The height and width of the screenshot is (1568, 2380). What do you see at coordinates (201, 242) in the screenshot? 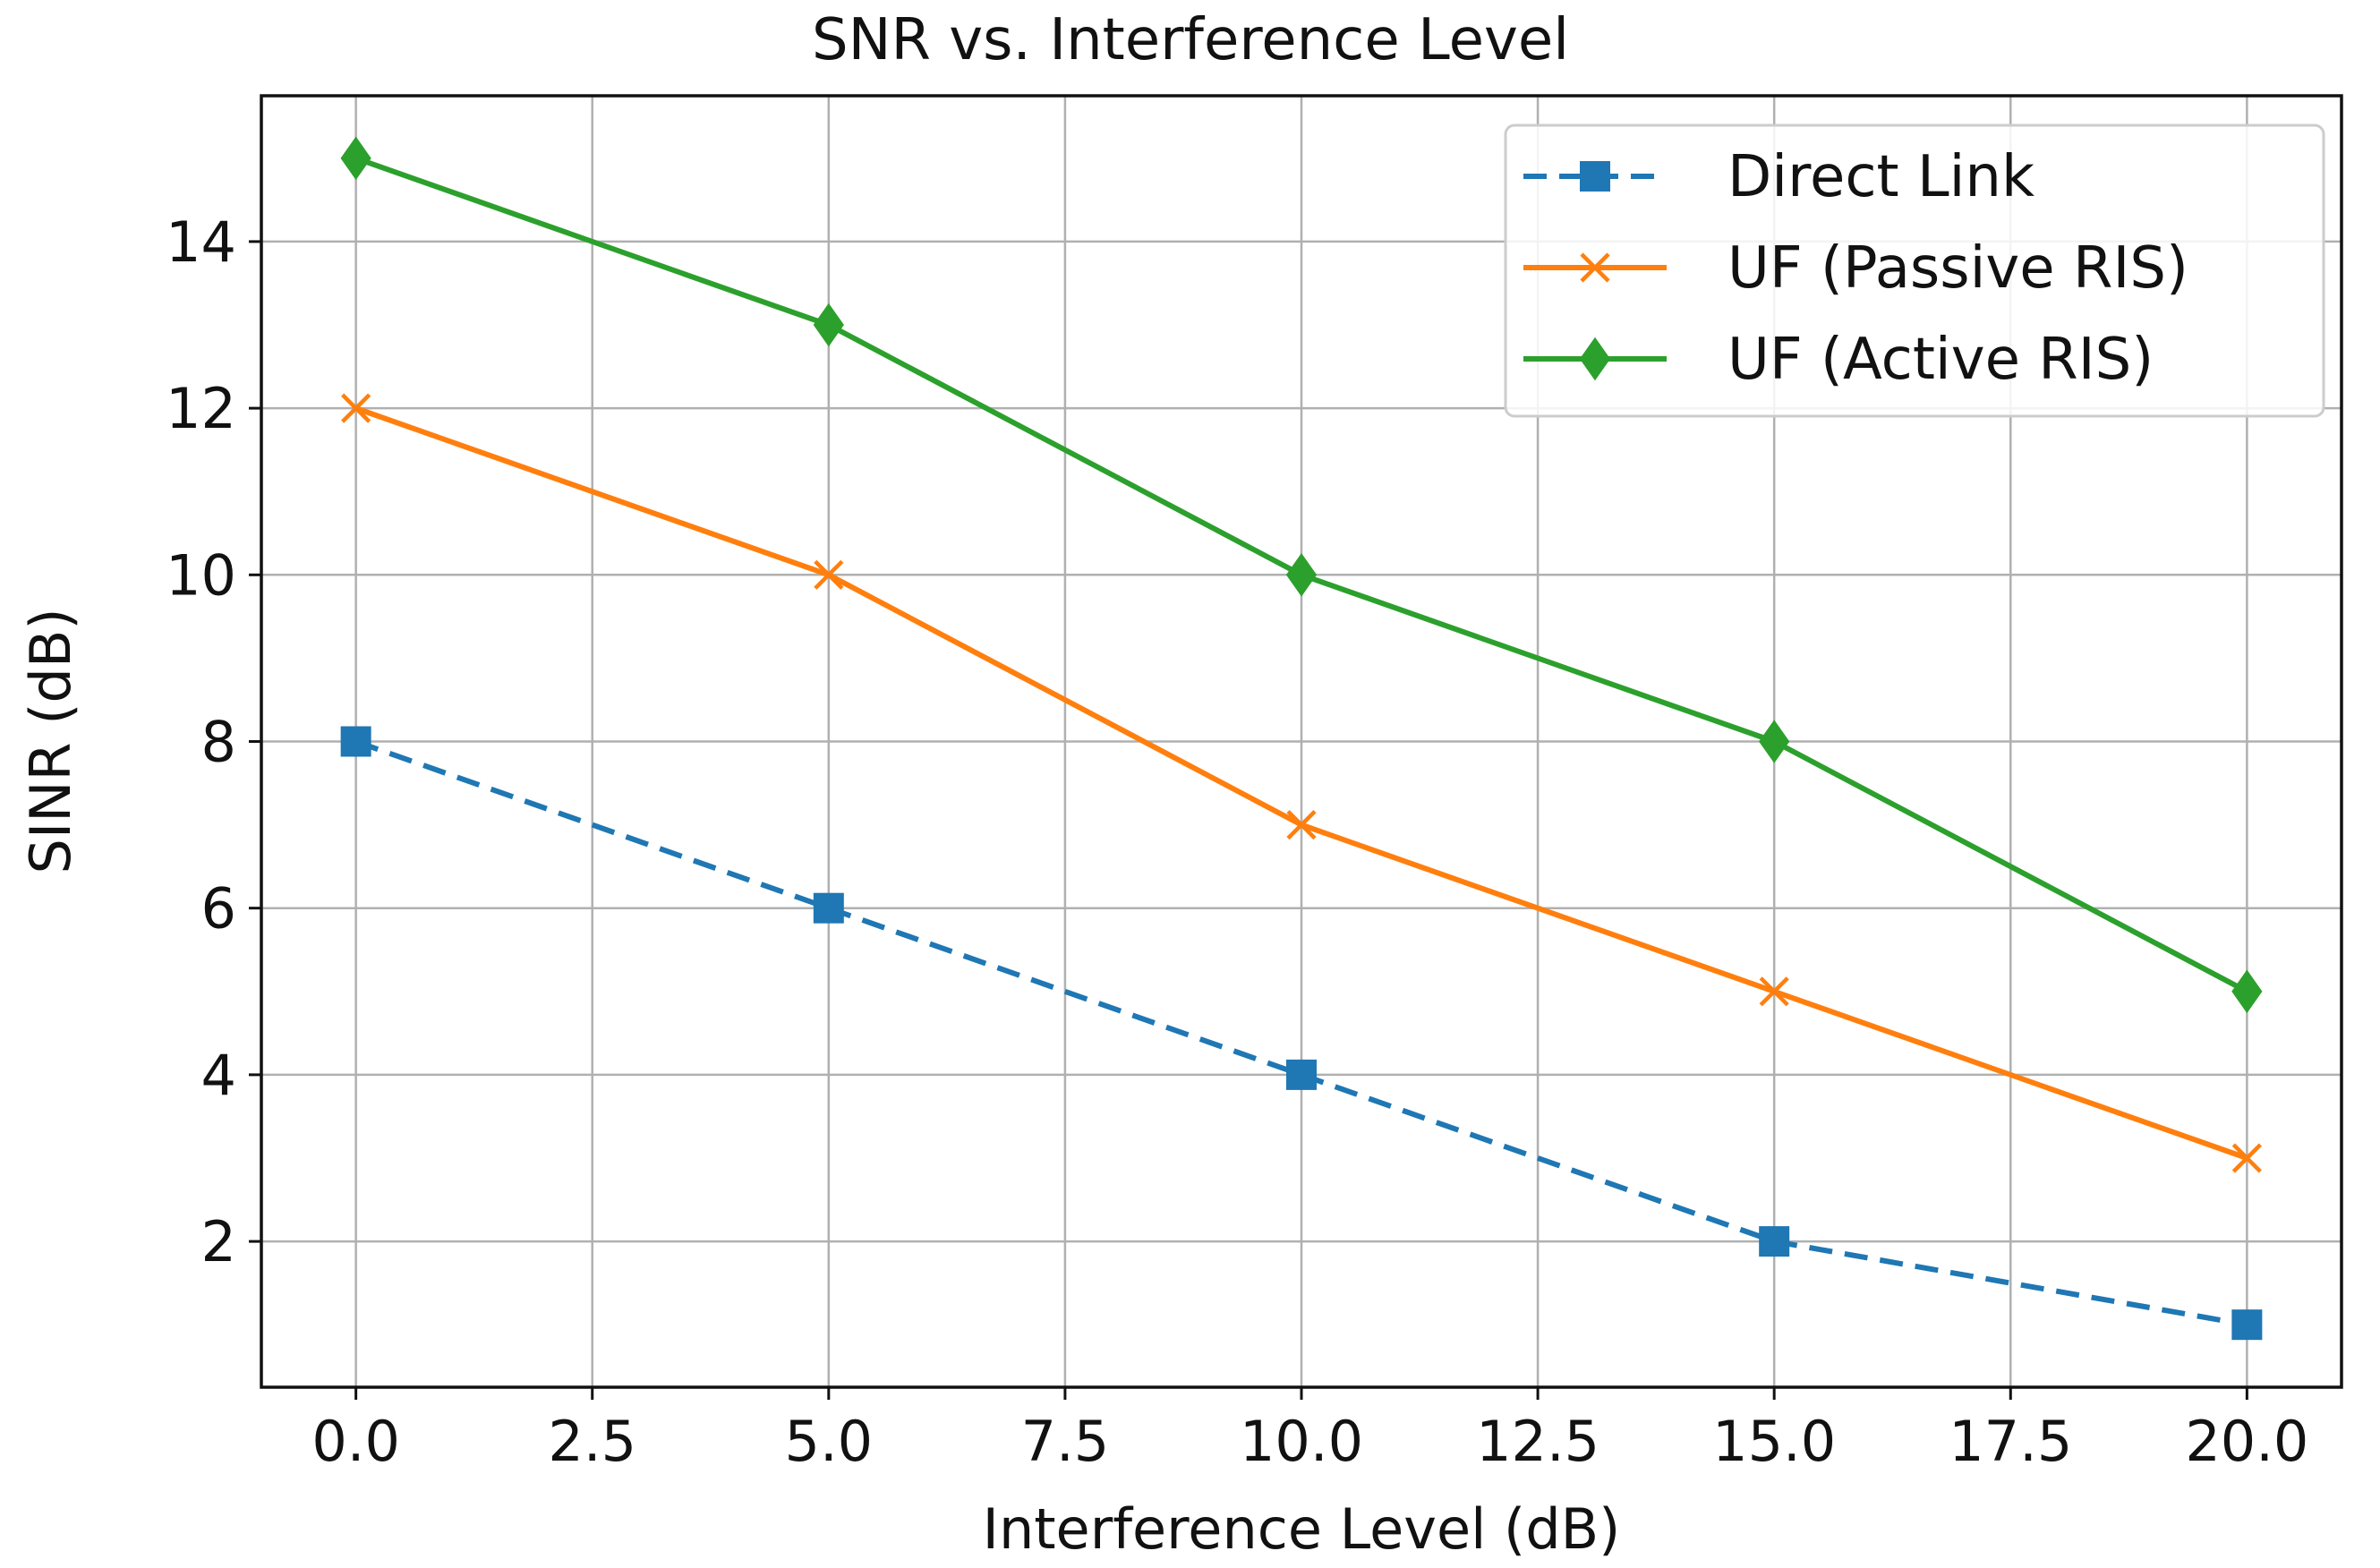
I see `y-tick-label: 14` at bounding box center [201, 242].